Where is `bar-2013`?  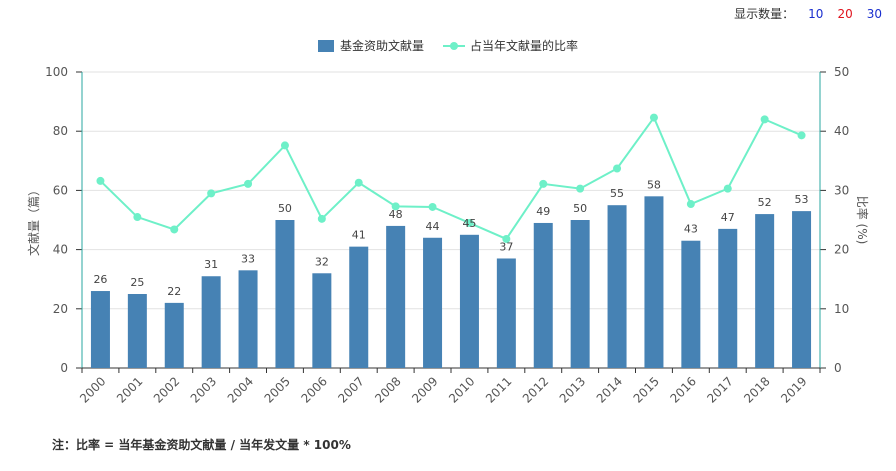 bar-2013 is located at coordinates (580, 294).